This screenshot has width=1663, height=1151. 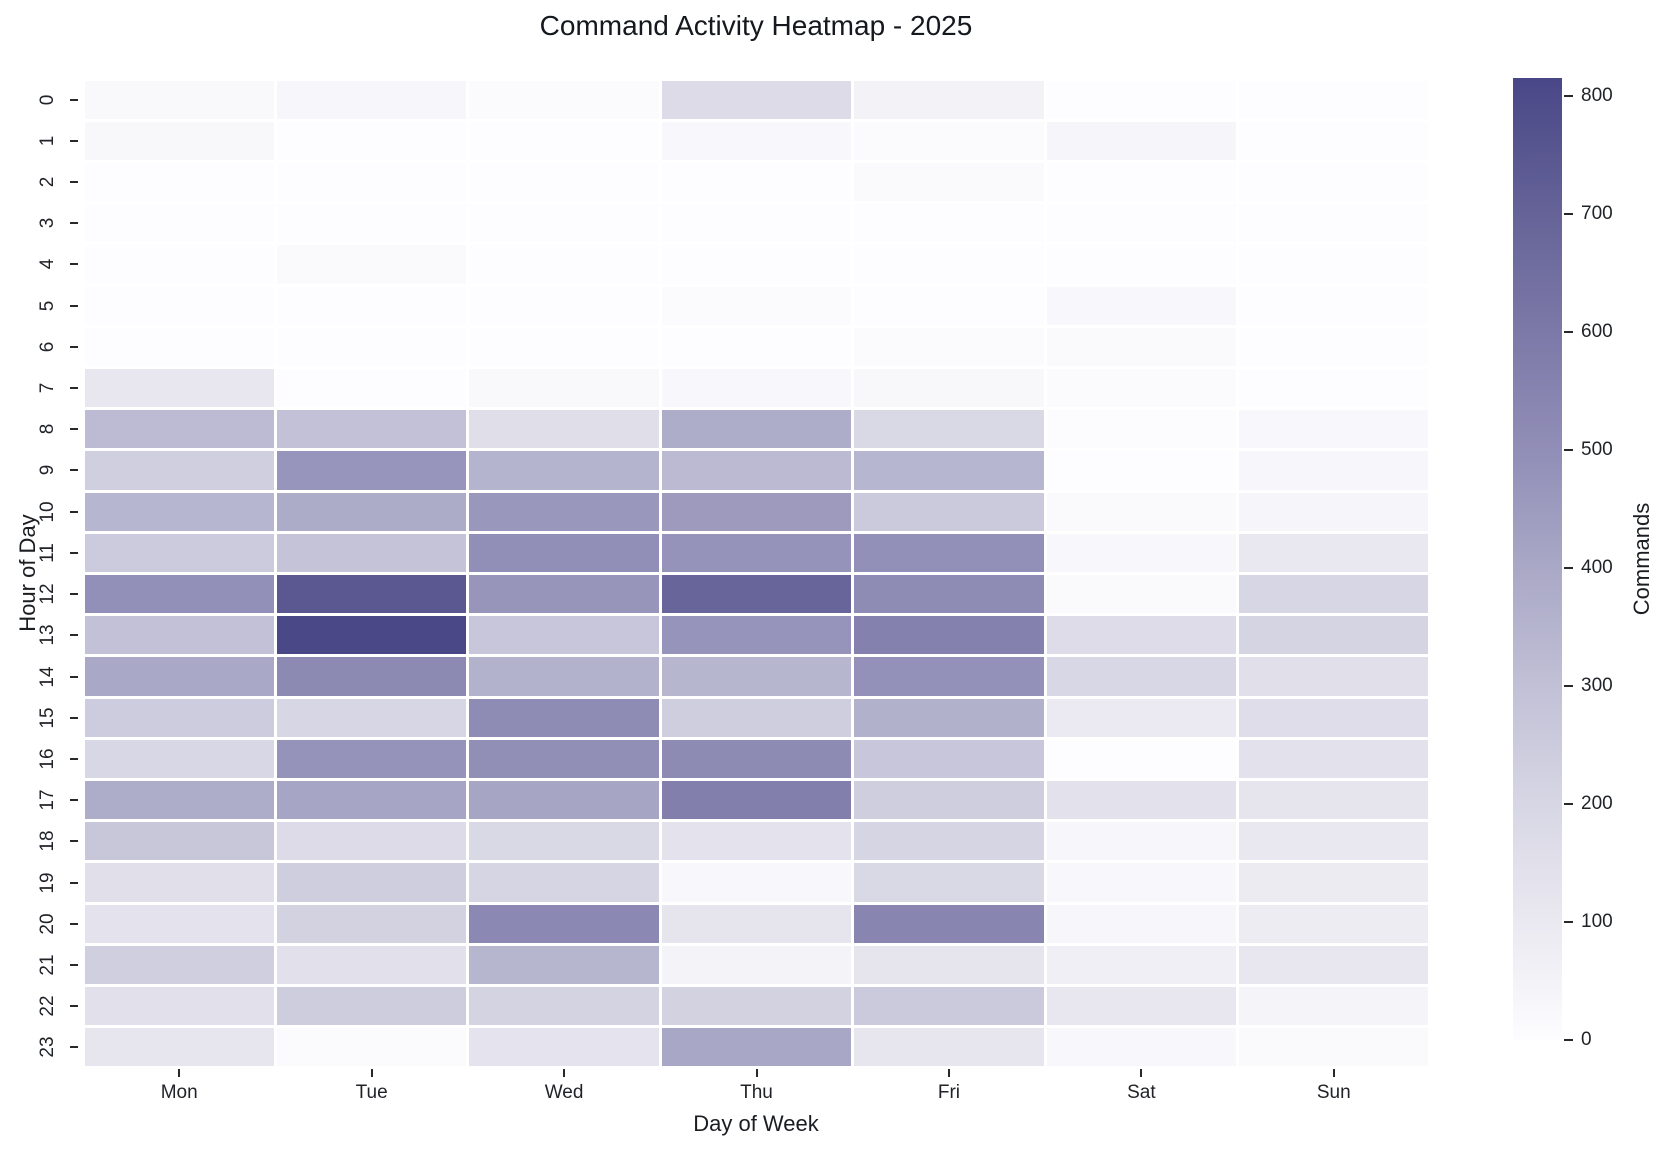 I want to click on colorbar-tick-label: 500, so click(x=1597, y=449).